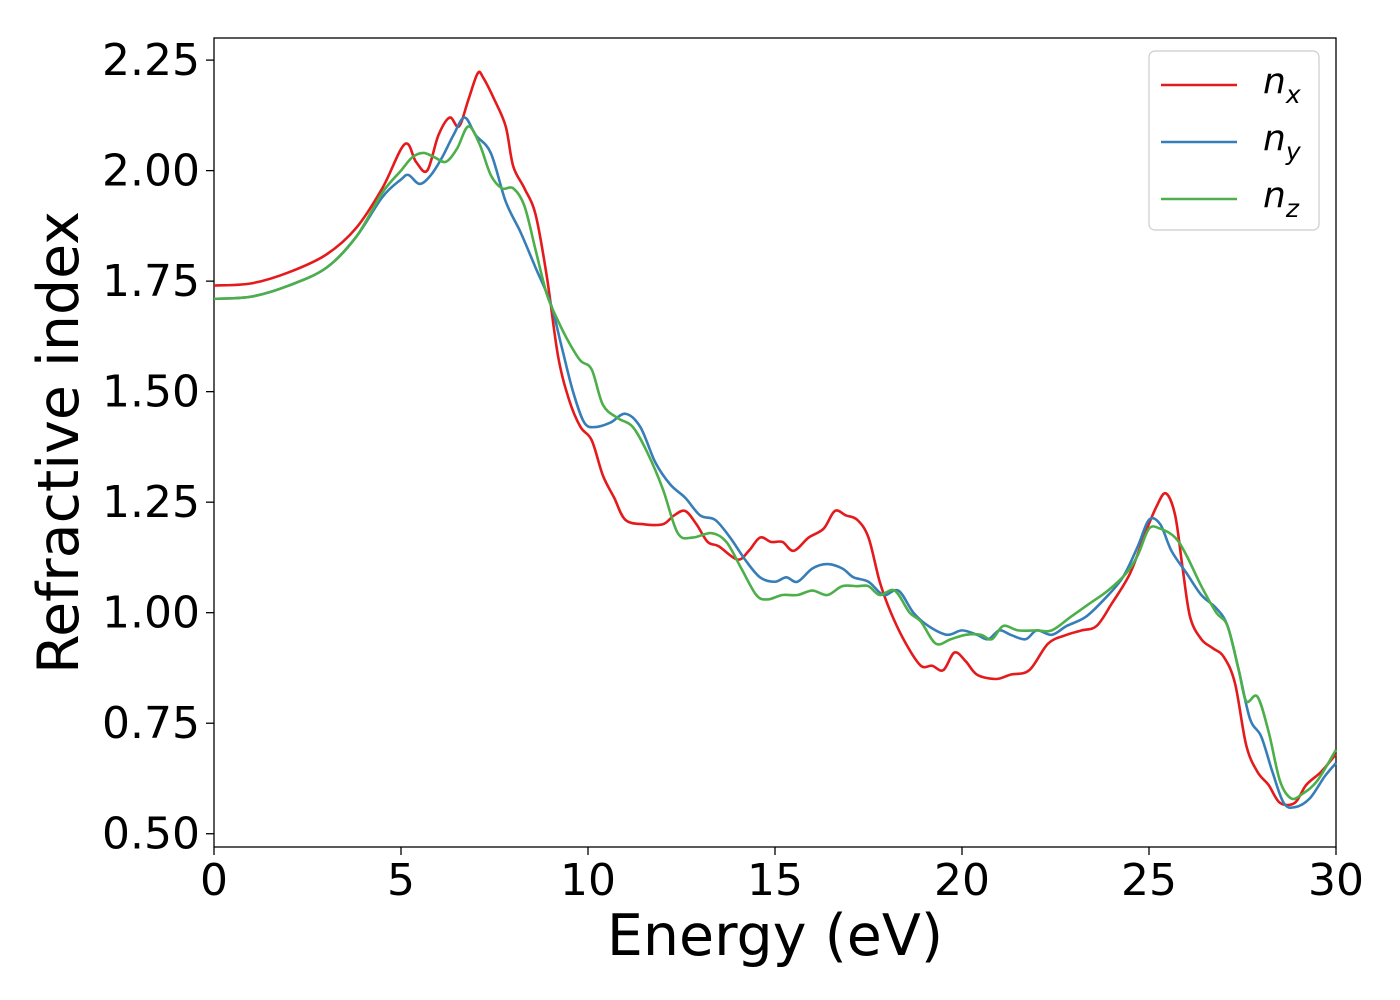  I want to click on y-tick-label: 2.00, so click(151, 171).